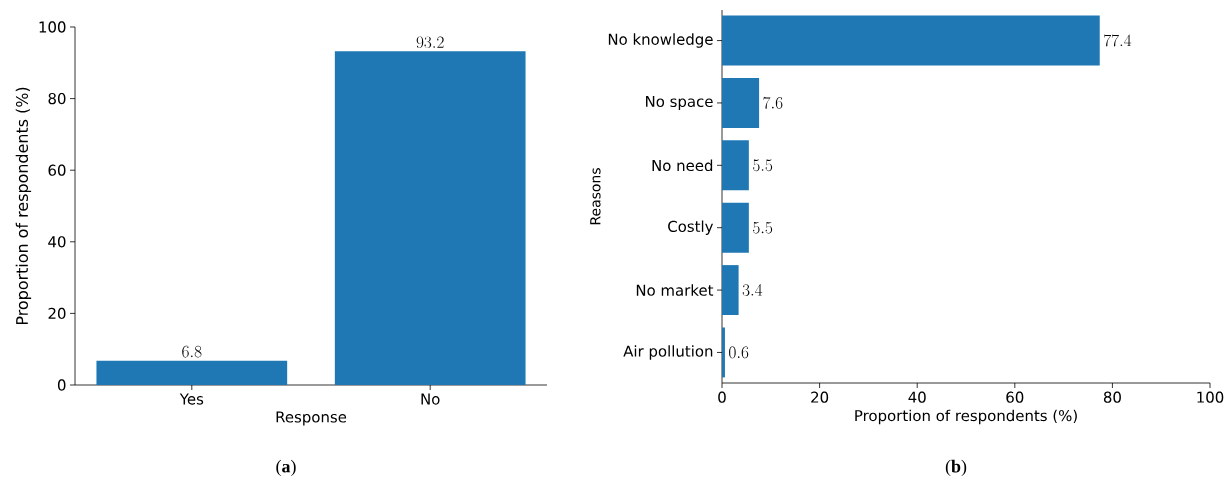  Describe the element at coordinates (595, 196) in the screenshot. I see `y-axis-title: Reasons` at that location.